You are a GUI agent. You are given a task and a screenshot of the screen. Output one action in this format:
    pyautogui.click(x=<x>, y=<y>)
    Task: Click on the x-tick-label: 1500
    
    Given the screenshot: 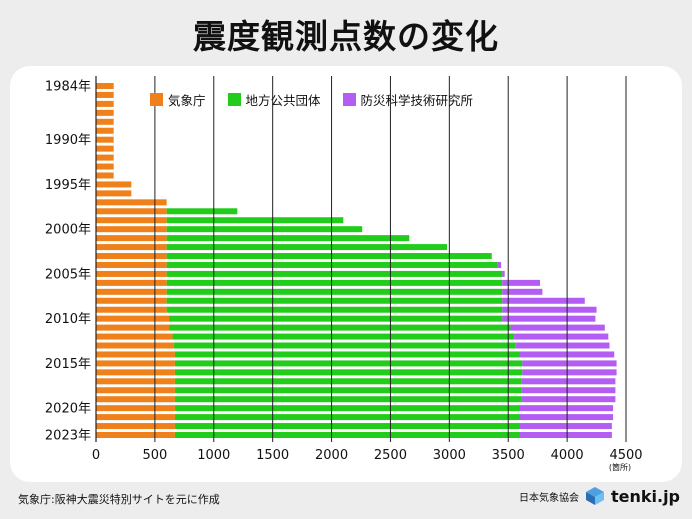 What is the action you would take?
    pyautogui.click(x=272, y=455)
    